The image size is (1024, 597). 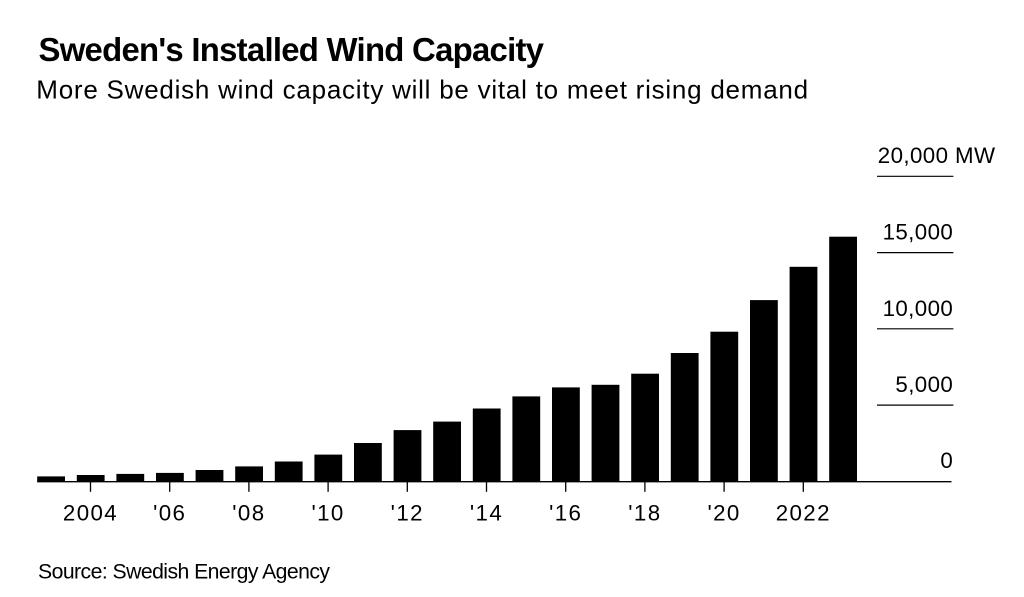 I want to click on svg-text: '10, so click(x=327, y=513).